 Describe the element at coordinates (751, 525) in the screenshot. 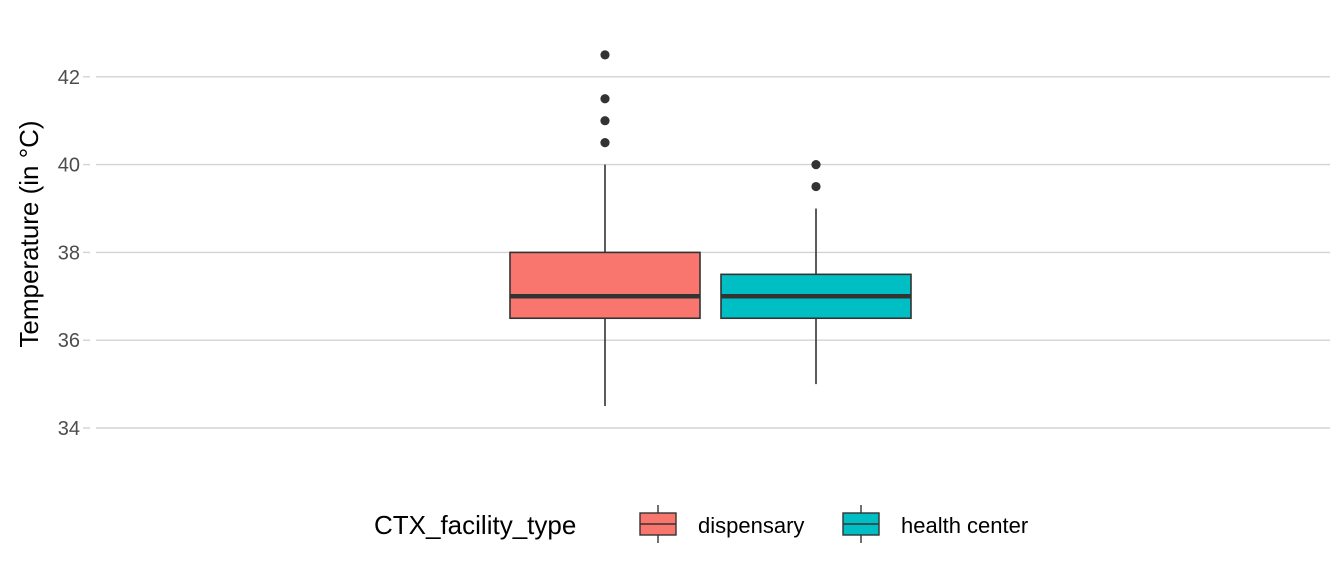

I see `legend-label-dispensary: dispensary` at that location.